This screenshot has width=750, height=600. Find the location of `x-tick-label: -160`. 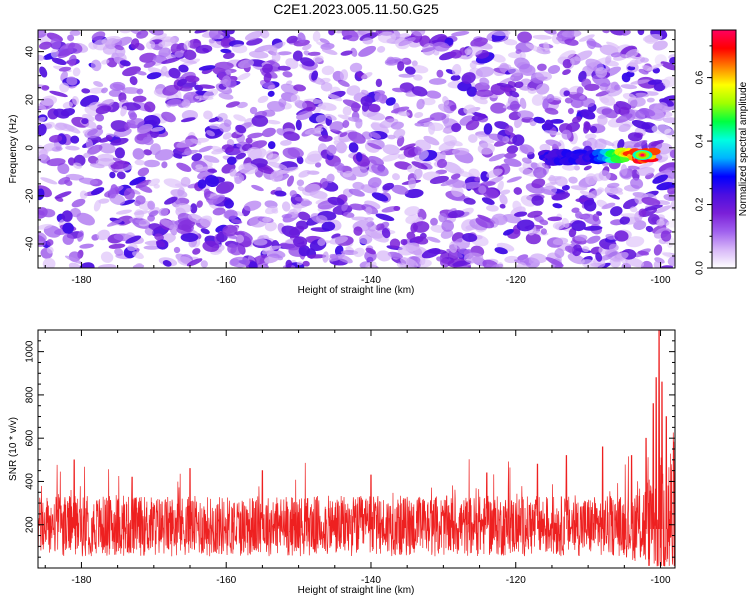

x-tick-label: -160 is located at coordinates (226, 580).